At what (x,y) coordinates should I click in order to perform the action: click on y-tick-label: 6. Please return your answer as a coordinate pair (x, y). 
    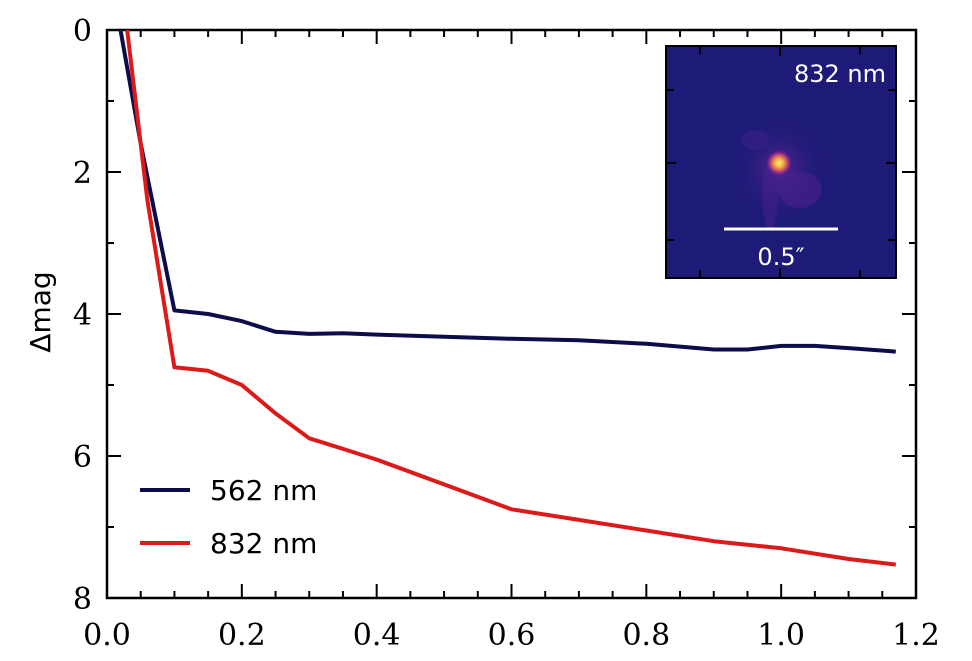
    Looking at the image, I should click on (82, 457).